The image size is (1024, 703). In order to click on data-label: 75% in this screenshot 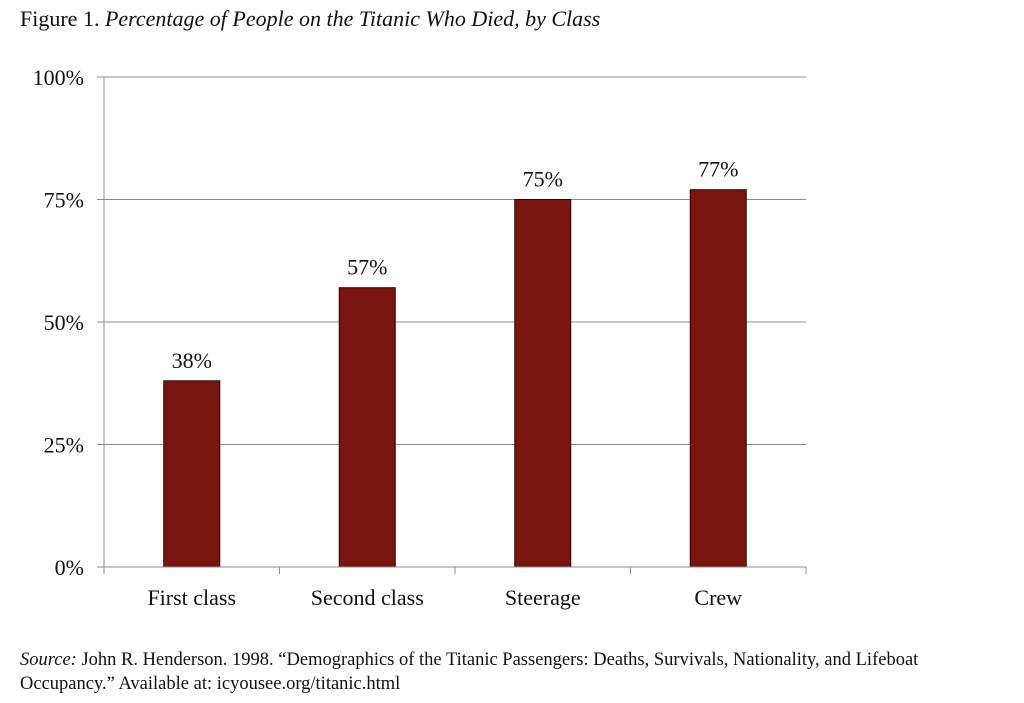, I will do `click(543, 179)`.